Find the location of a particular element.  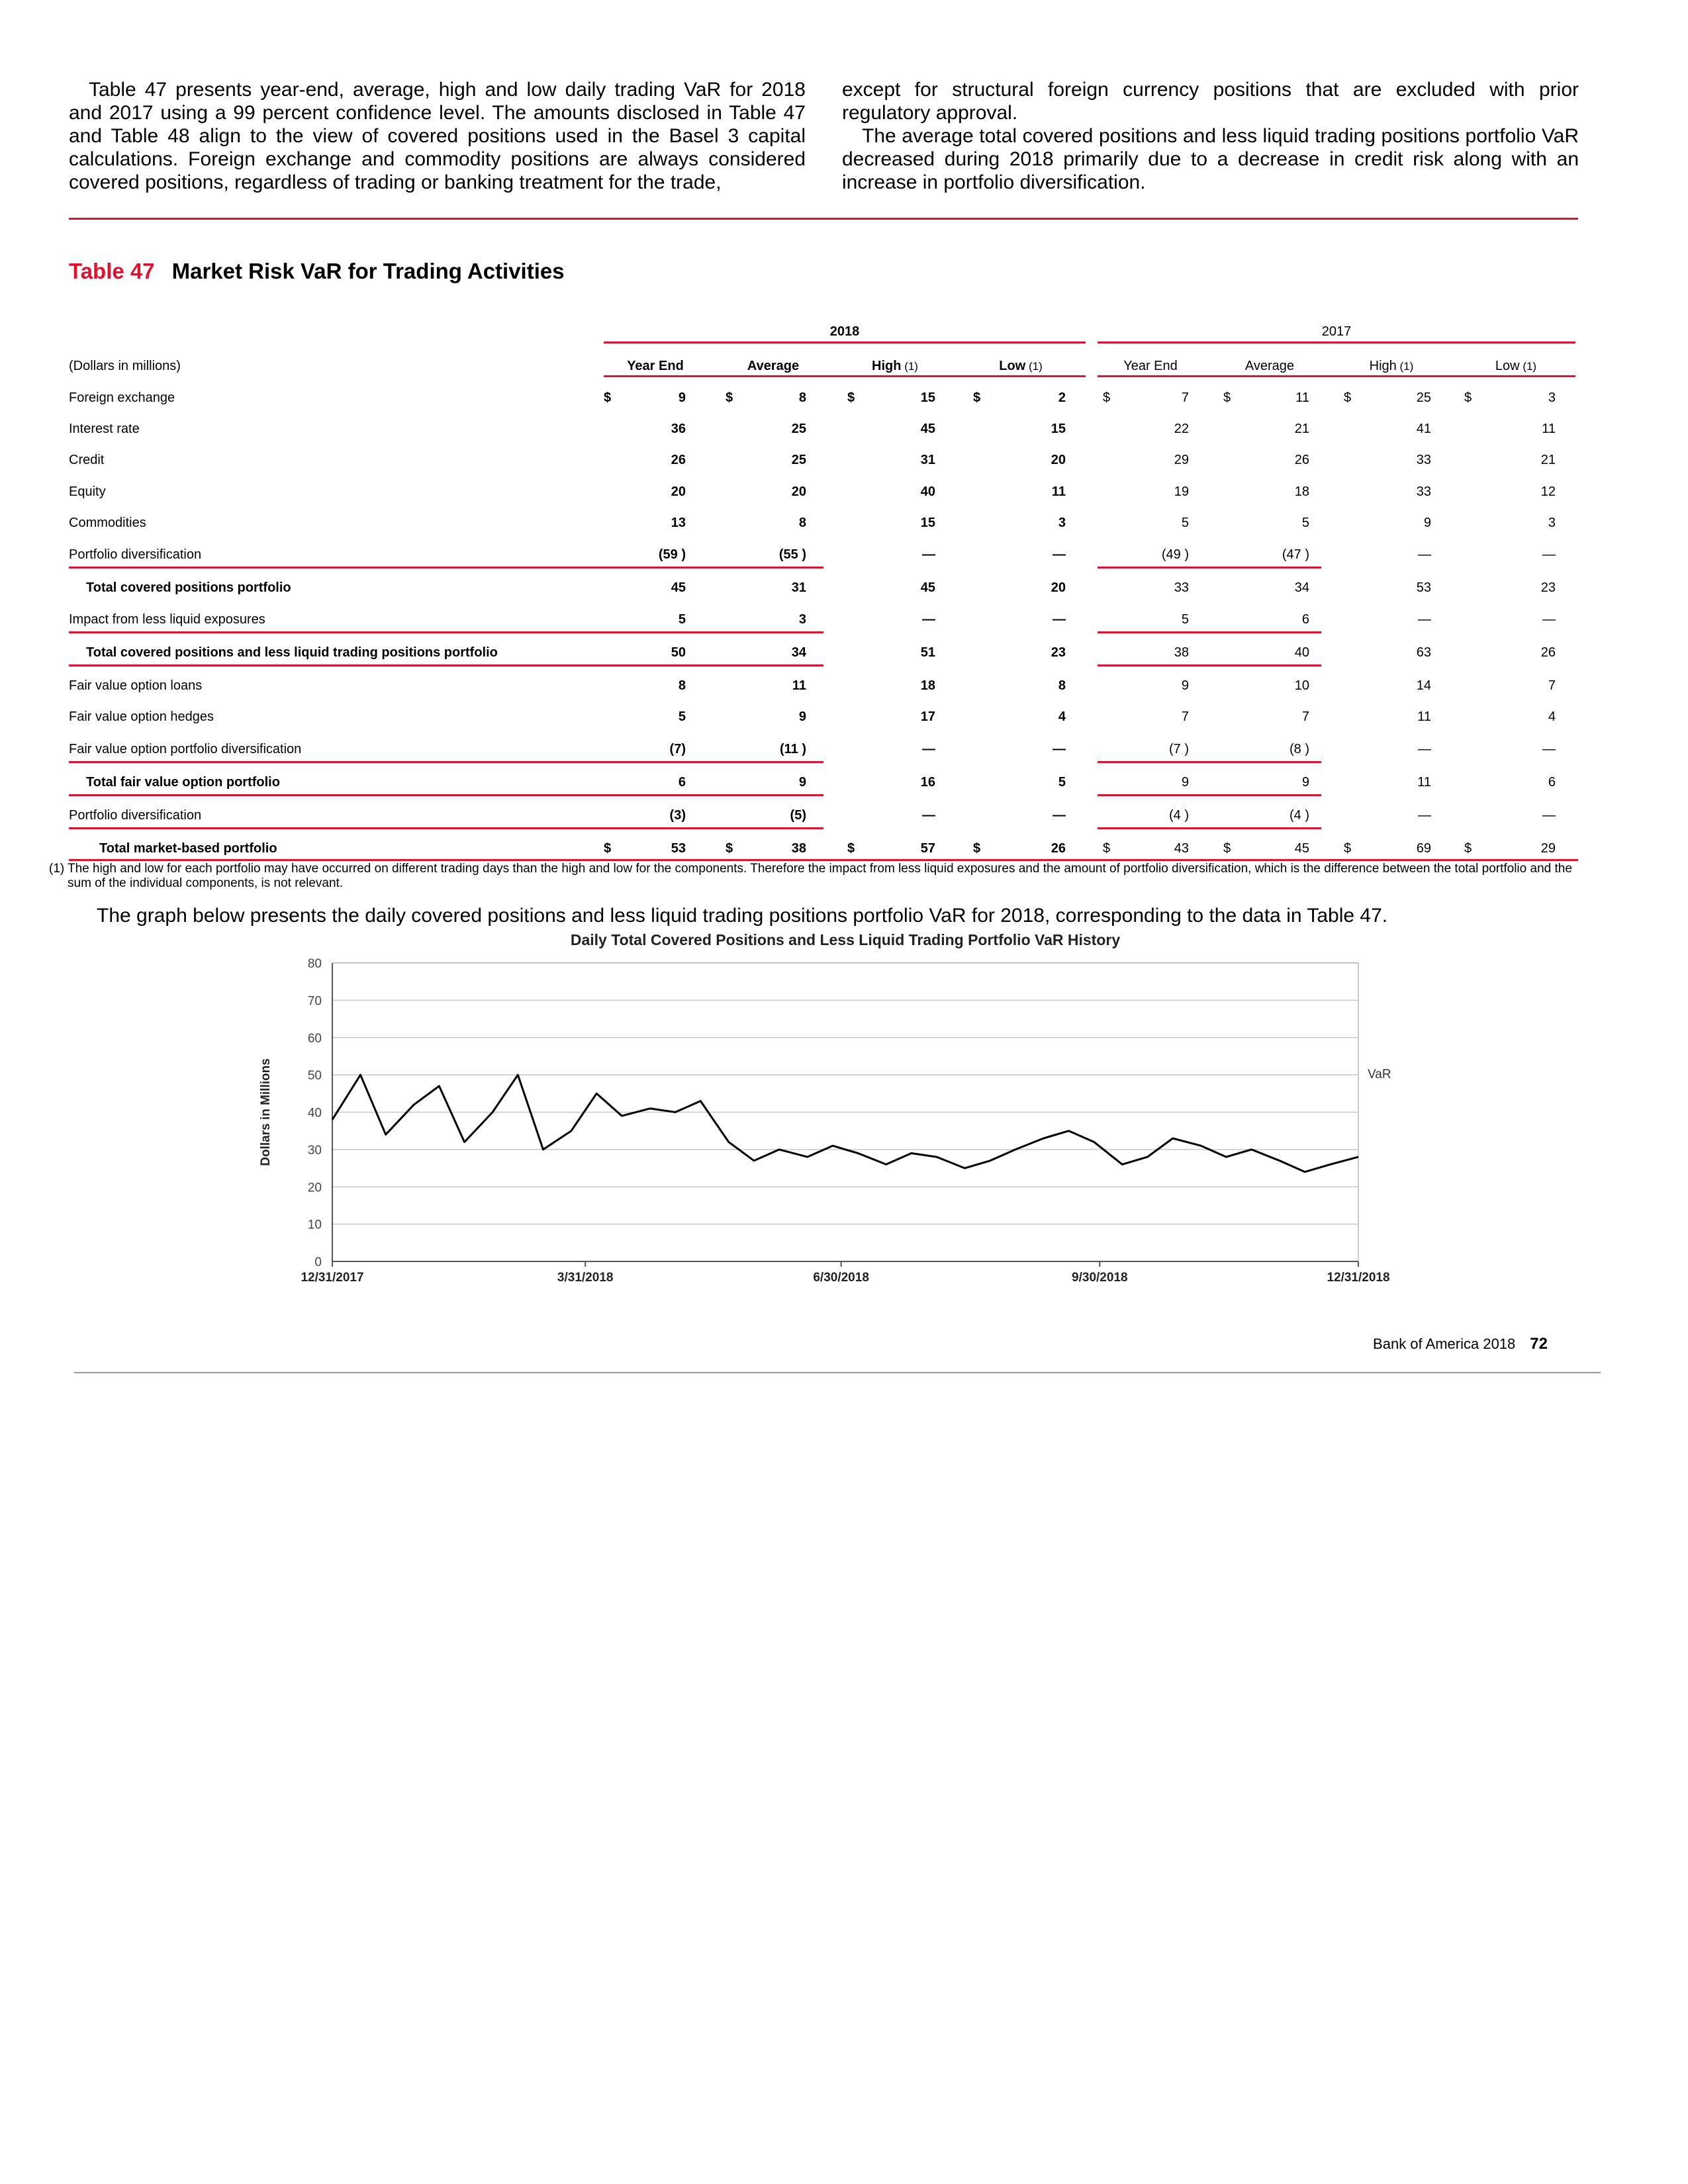

row-label: Foreign exchange is located at coordinates (122, 397).